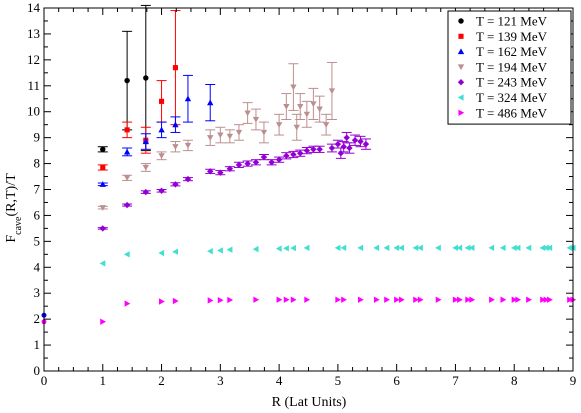 This screenshot has width=581, height=413. Describe the element at coordinates (37, 137) in the screenshot. I see `y-tick-label: 9` at that location.